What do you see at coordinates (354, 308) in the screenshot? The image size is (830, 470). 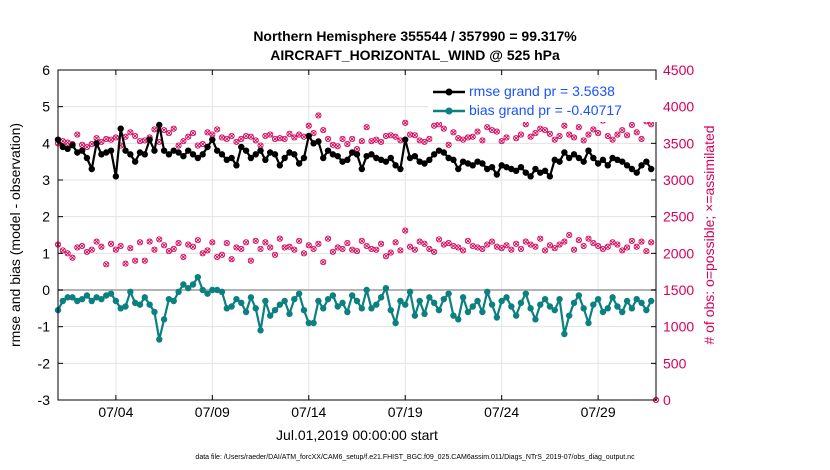 I see `bias-series` at bounding box center [354, 308].